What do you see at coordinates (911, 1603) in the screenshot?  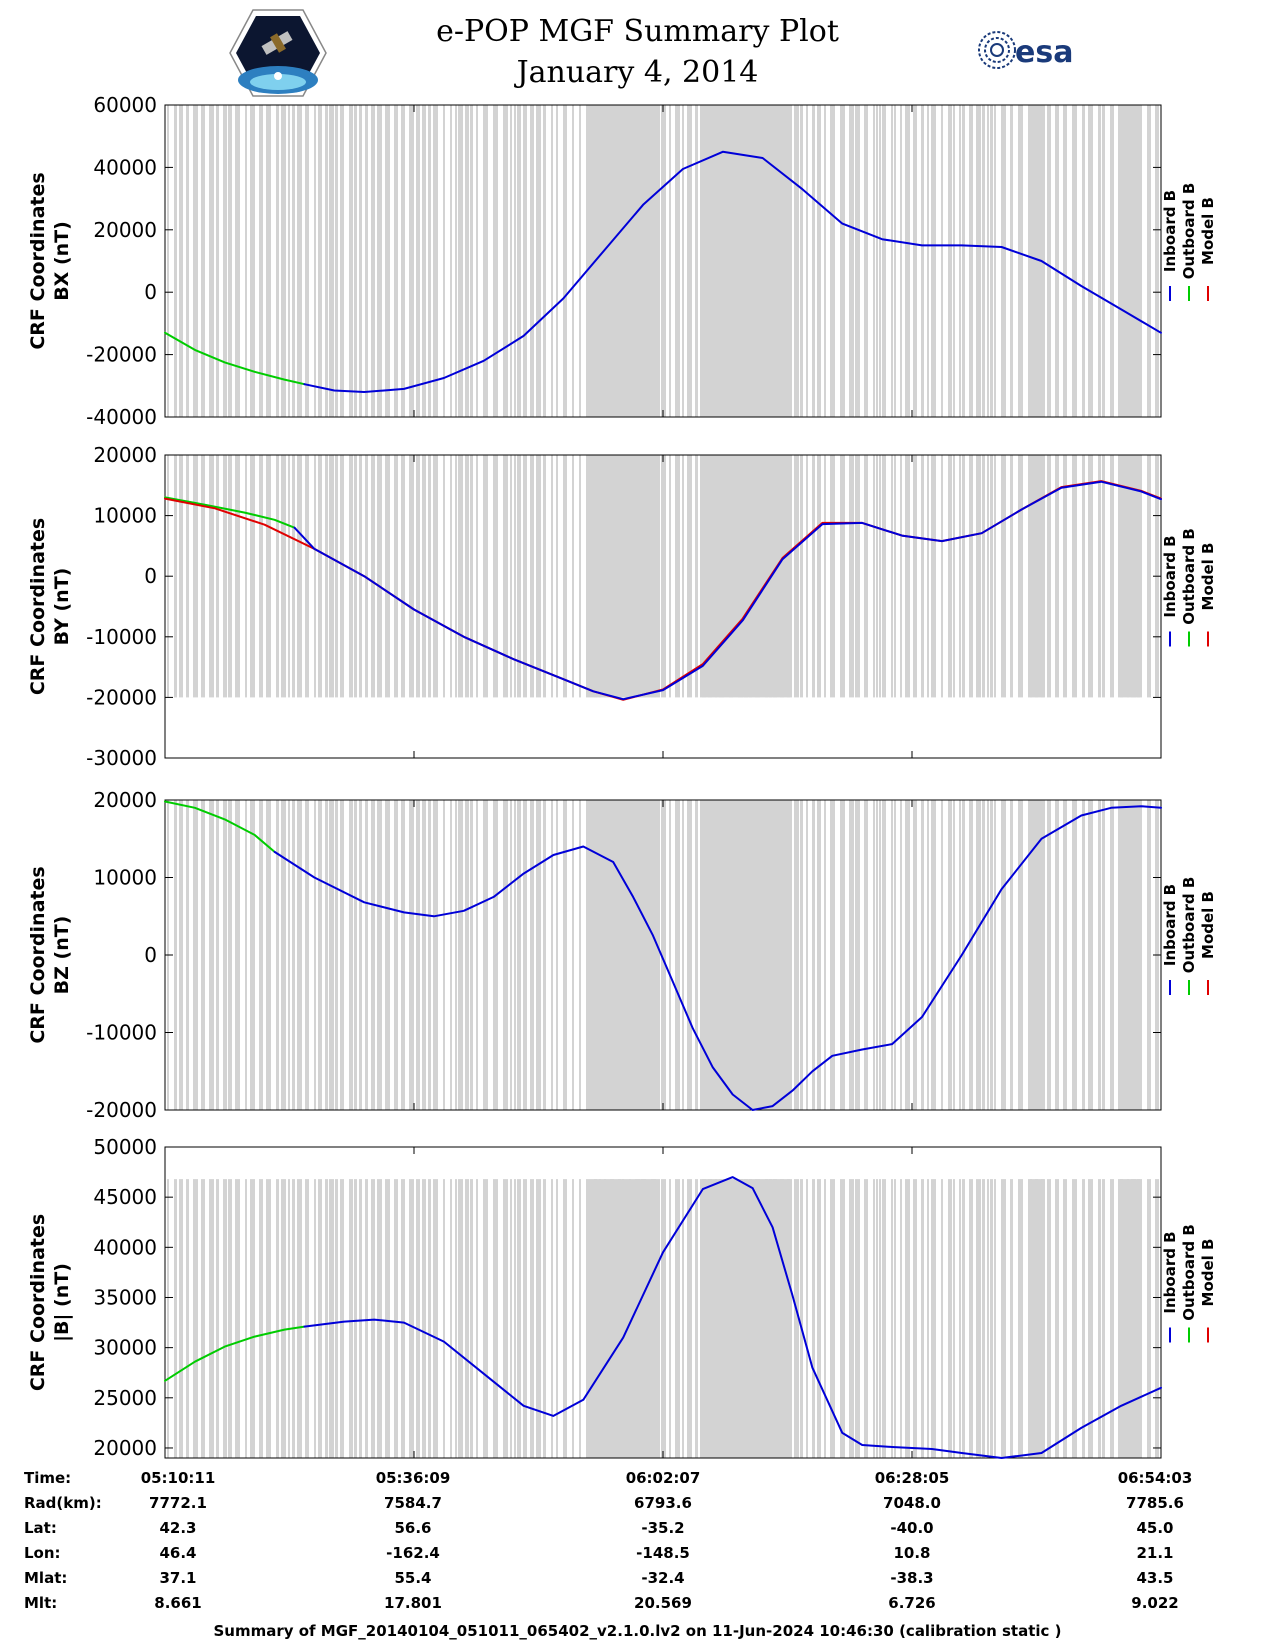 I see `info-cell: 6.726` at bounding box center [911, 1603].